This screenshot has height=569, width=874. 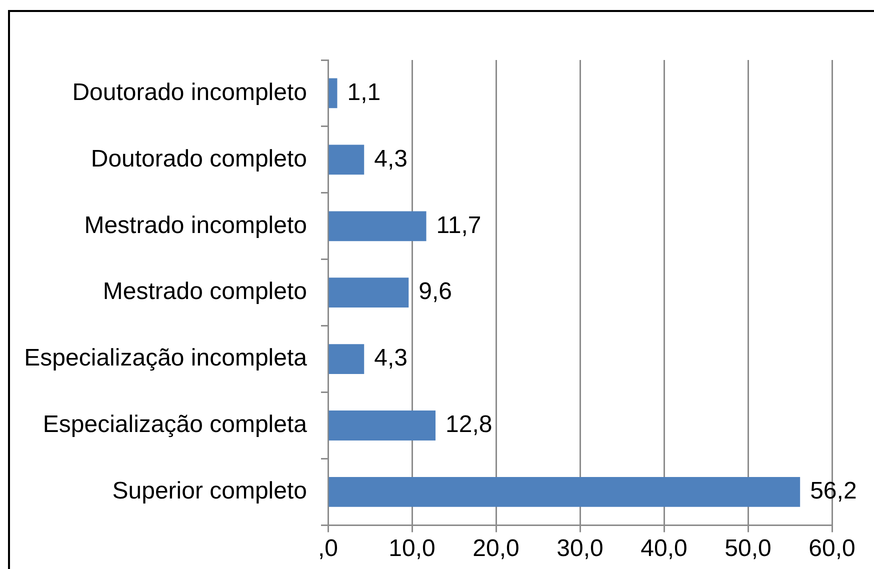 What do you see at coordinates (166, 358) in the screenshot?
I see `y-tick-label: Especialização incompleta` at bounding box center [166, 358].